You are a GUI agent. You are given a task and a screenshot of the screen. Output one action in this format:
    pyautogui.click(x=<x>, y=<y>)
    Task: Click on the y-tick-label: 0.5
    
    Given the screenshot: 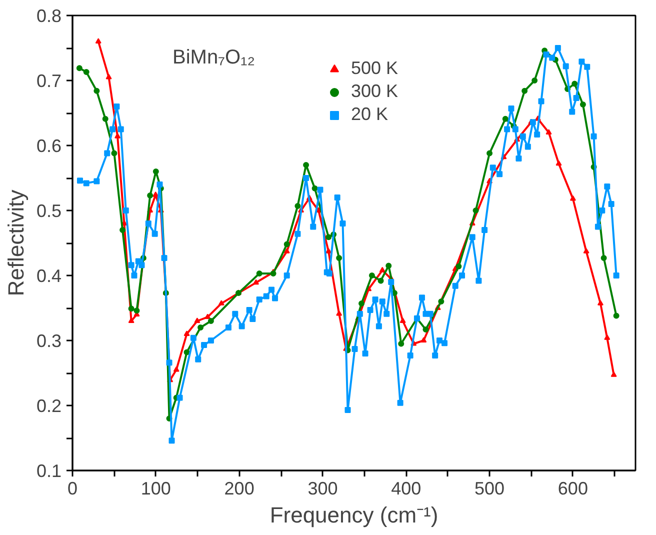 What is the action you would take?
    pyautogui.click(x=49, y=211)
    